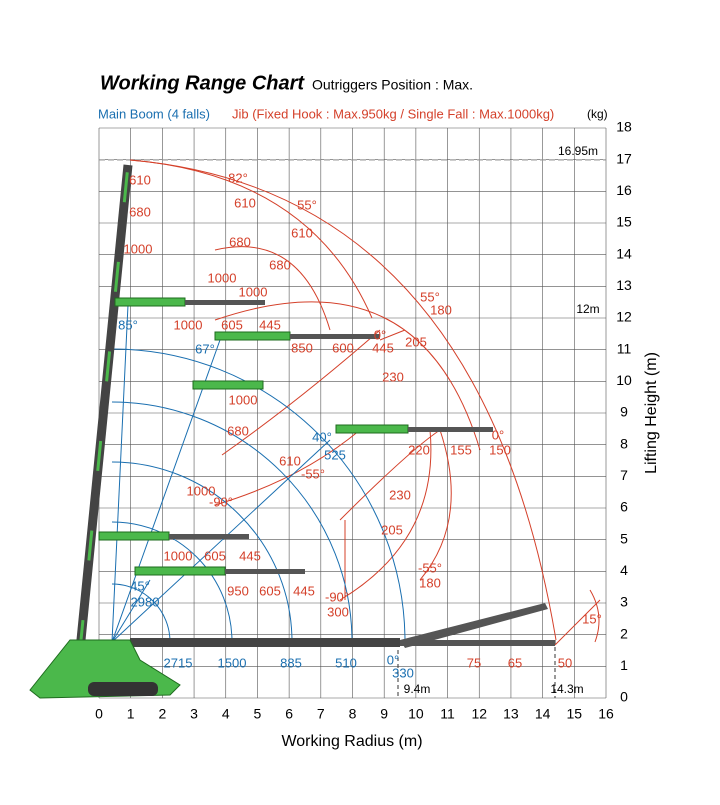  Describe the element at coordinates (202, 83) in the screenshot. I see `title: Working Range Chart` at that location.